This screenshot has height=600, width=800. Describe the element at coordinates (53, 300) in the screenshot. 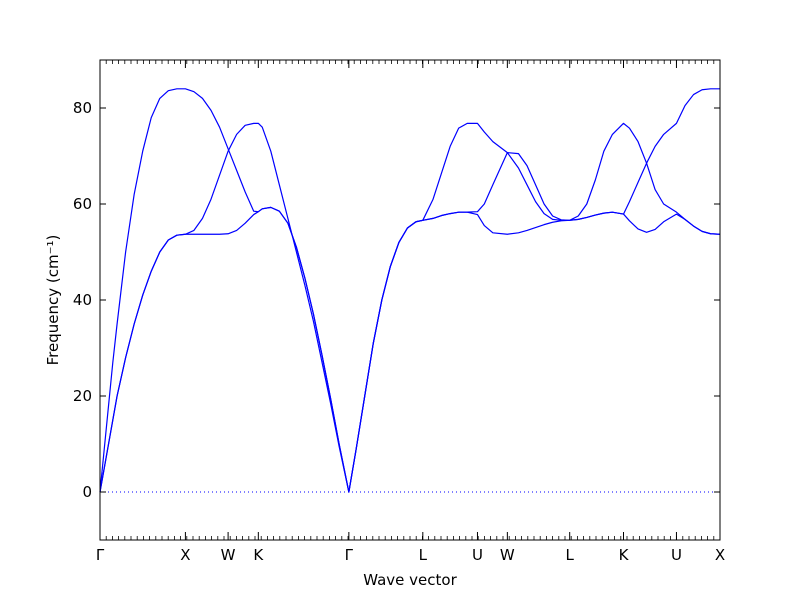

I see `y-axis-label: Frequency (cm⁻¹)` at that location.